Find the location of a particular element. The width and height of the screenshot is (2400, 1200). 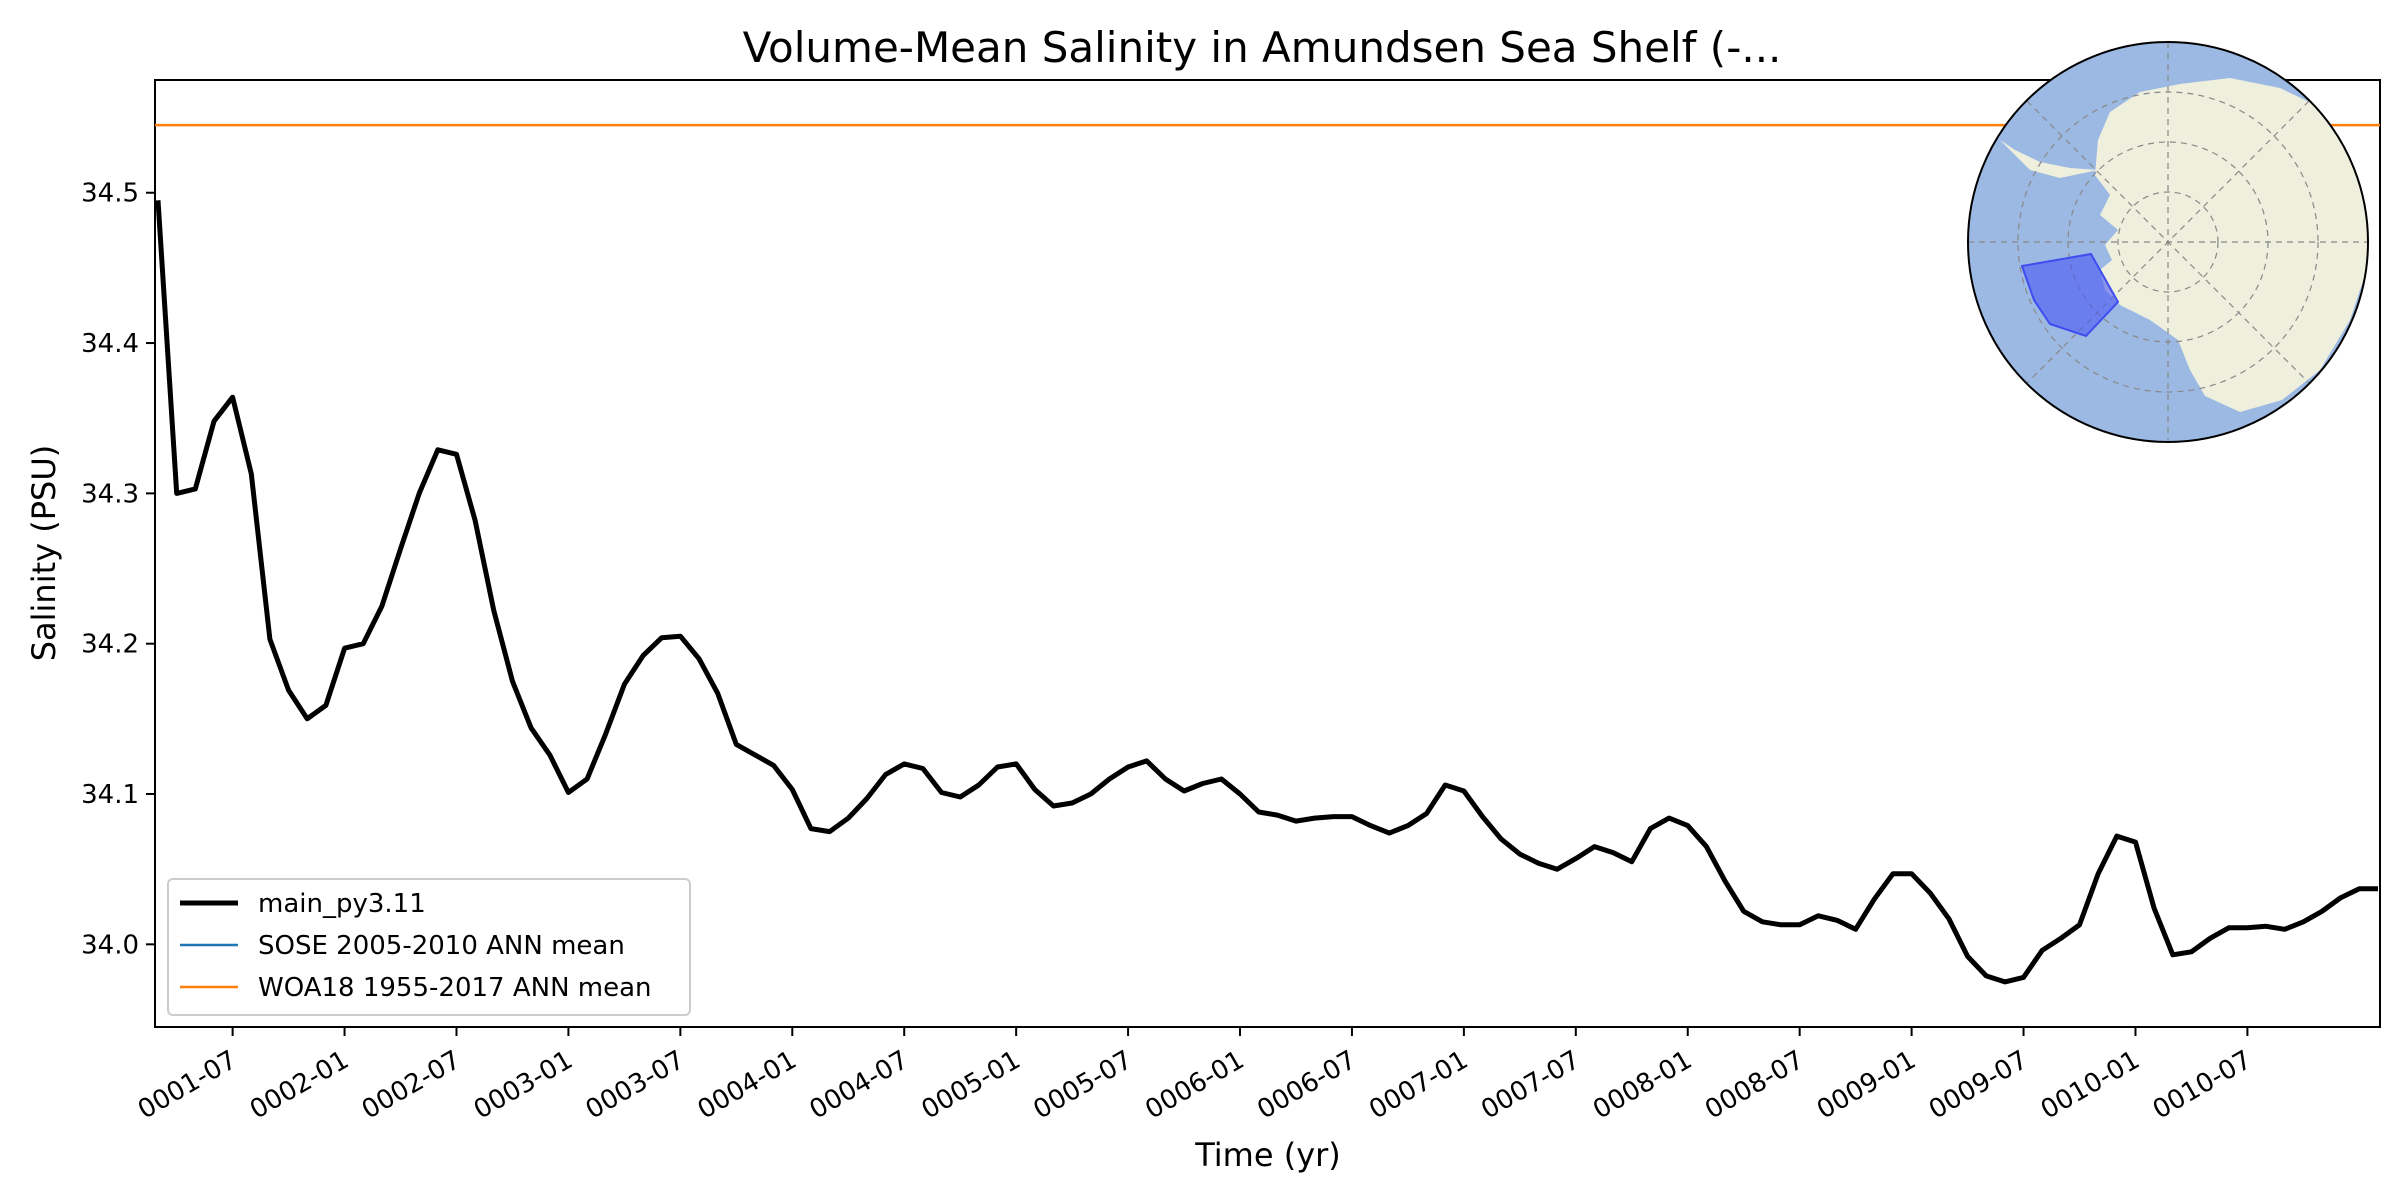

x-tick-label: 0003-07 is located at coordinates (635, 1085).